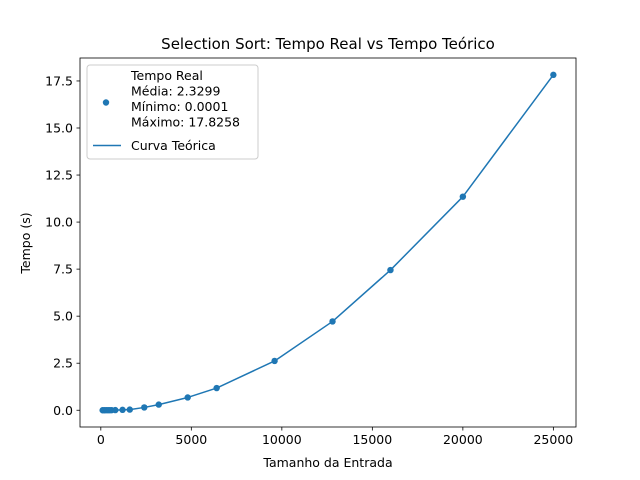 This screenshot has height=480, width=640. I want to click on legend-label-tempo-real: Mínimo: 0.0001, so click(179, 106).